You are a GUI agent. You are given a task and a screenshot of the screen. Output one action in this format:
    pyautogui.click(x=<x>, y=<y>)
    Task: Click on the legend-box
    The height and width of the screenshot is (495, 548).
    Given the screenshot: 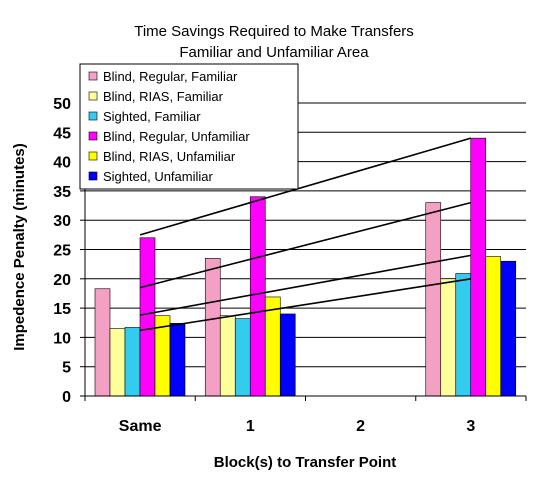 What is the action you would take?
    pyautogui.click(x=189, y=126)
    